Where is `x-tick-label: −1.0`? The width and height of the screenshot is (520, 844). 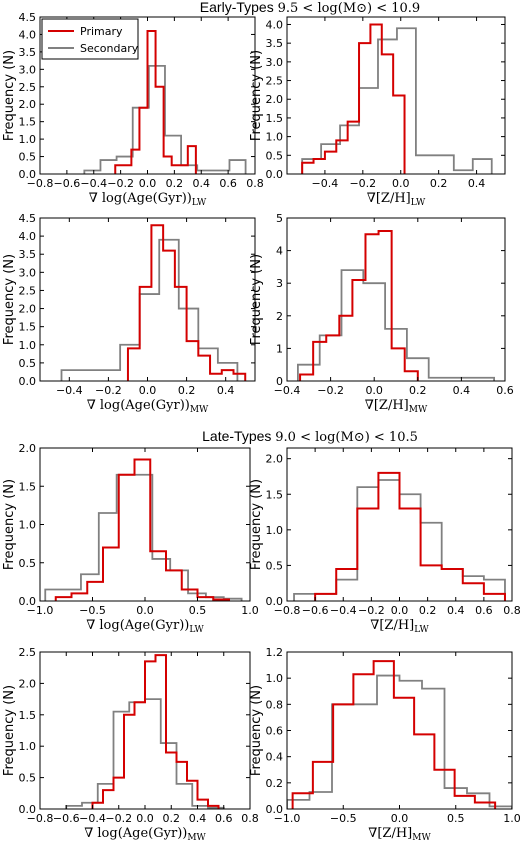
x-tick-label: −1.0 is located at coordinates (40, 610).